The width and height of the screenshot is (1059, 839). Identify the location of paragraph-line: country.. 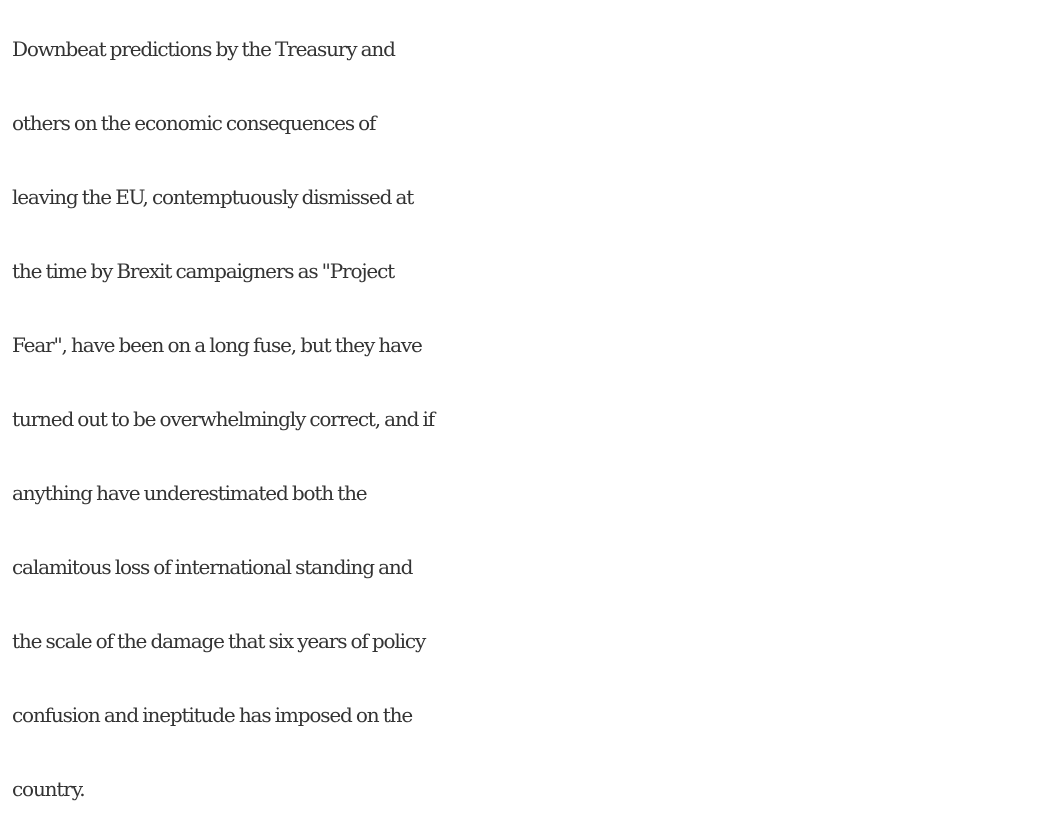
(49, 789).